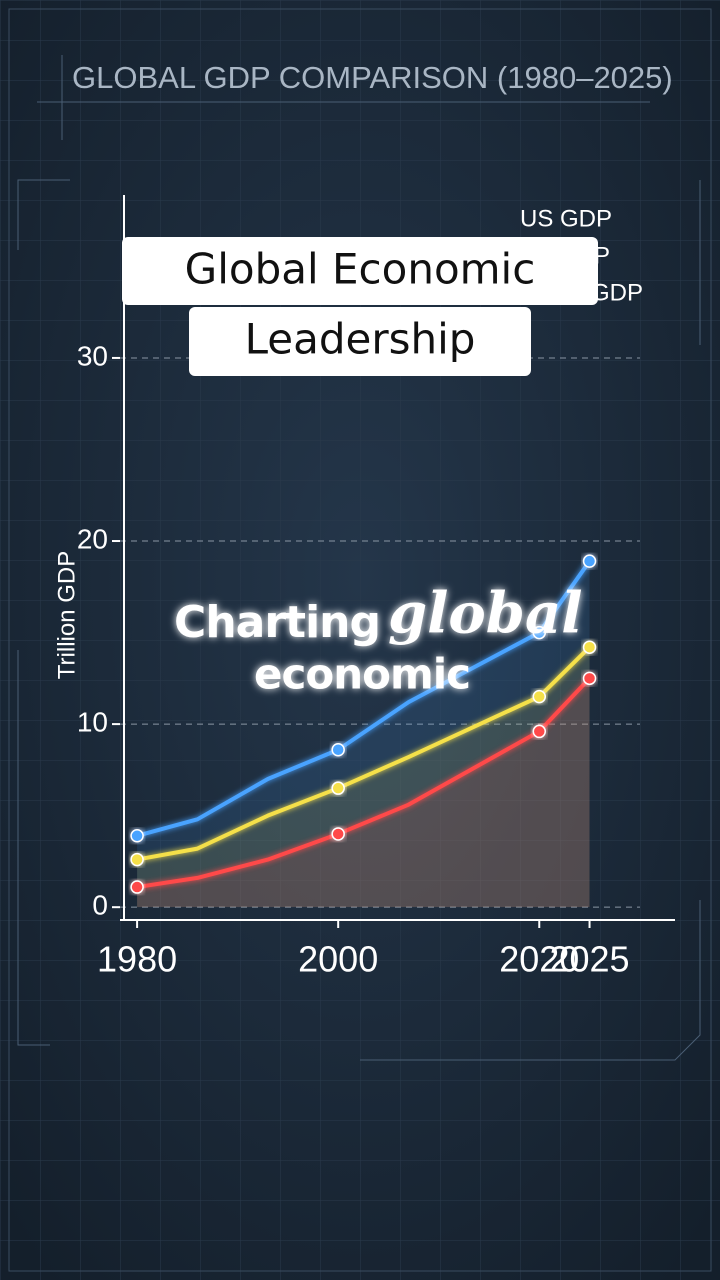 This screenshot has height=1280, width=720. Describe the element at coordinates (338, 959) in the screenshot. I see `x-tick-label: 2000` at that location.